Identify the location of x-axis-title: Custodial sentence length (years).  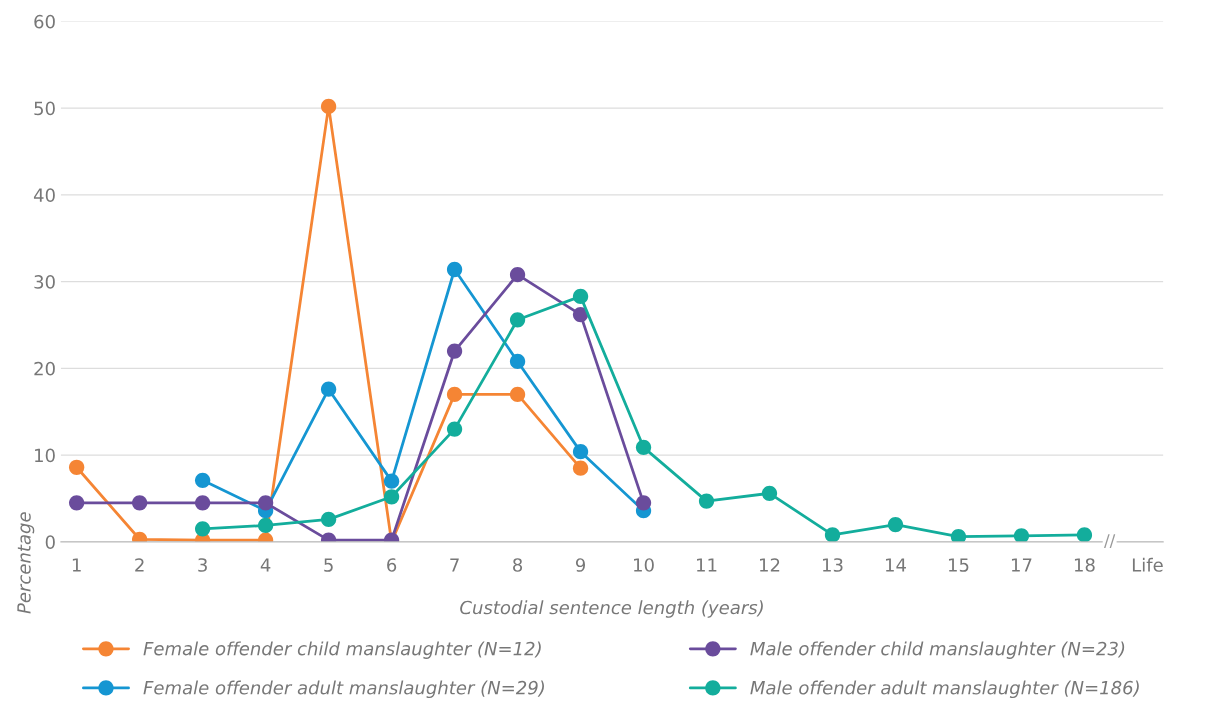
(611, 609).